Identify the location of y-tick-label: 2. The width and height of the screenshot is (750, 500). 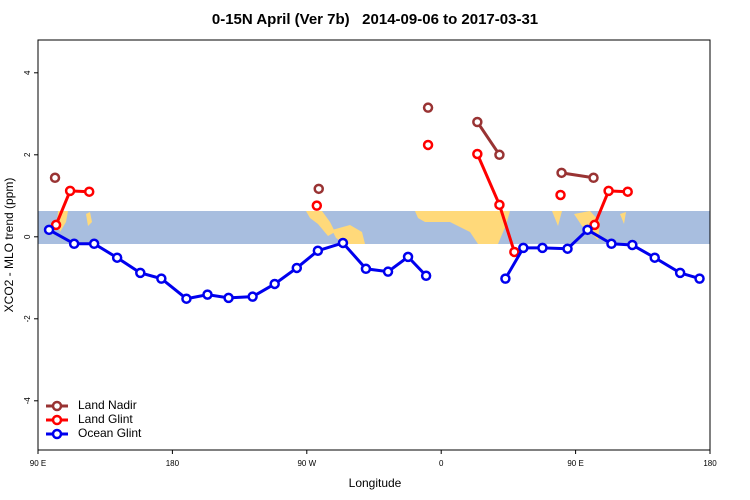
(27, 154).